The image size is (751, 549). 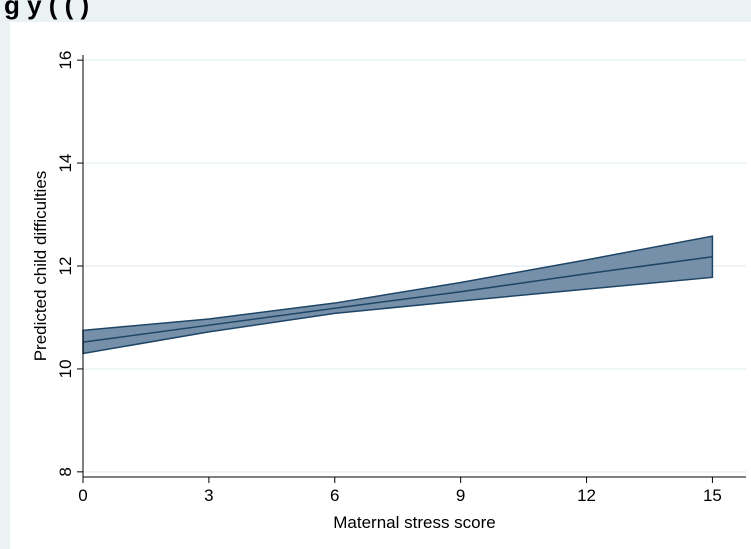 I want to click on chart-title-fragment: g y ( ( ), so click(x=47, y=10).